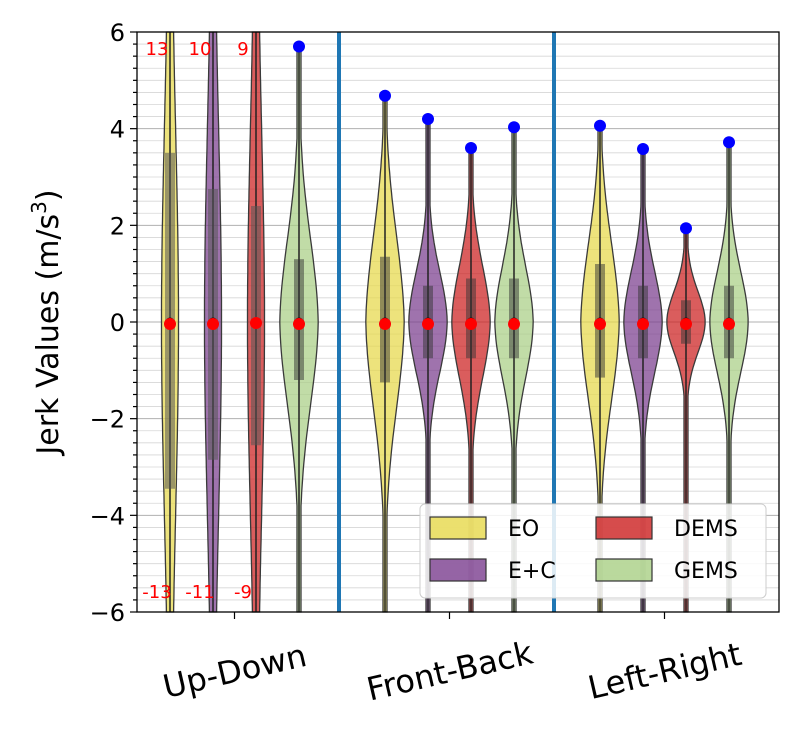 The height and width of the screenshot is (729, 797). I want to click on y-tick-label: 6, so click(117, 33).